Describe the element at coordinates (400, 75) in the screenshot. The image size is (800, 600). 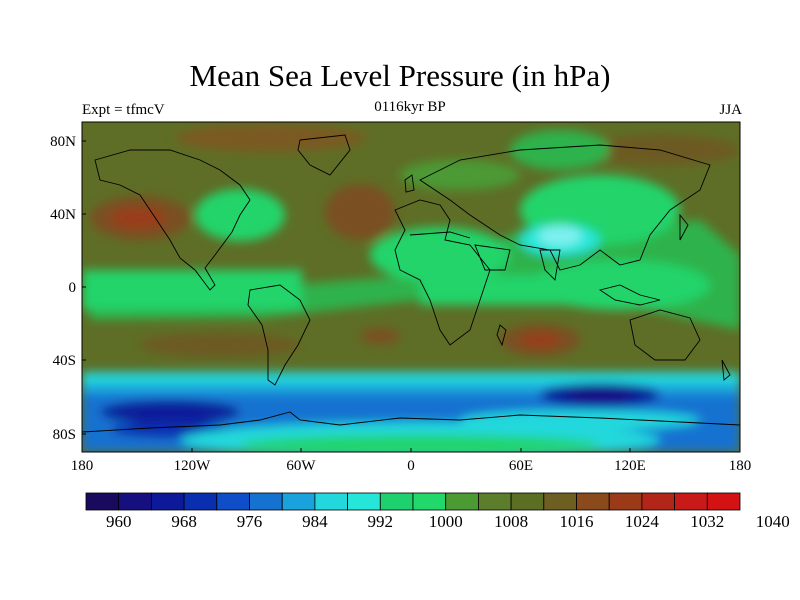
I see `plot-title: Mean Sea Level Pressure (in hPa)` at that location.